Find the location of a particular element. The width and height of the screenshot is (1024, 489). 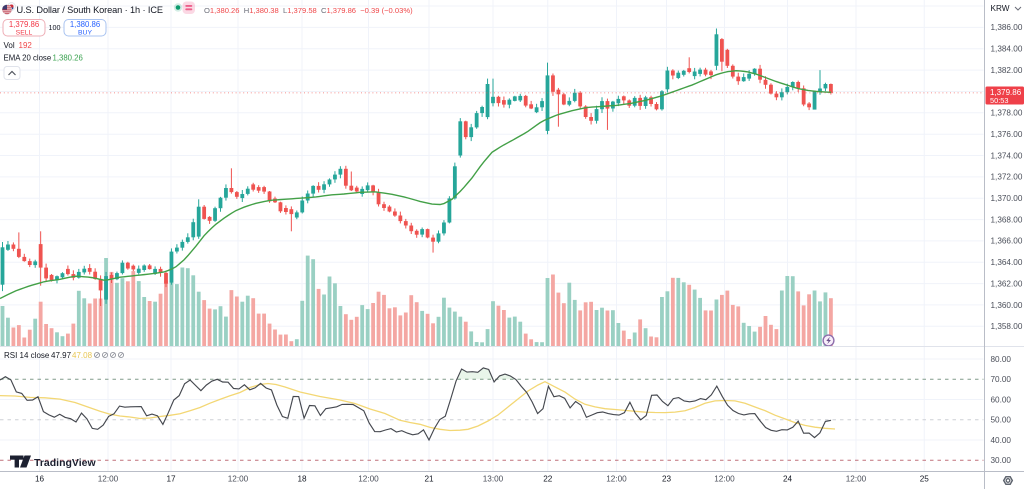

svg-text: 18 is located at coordinates (302, 479).